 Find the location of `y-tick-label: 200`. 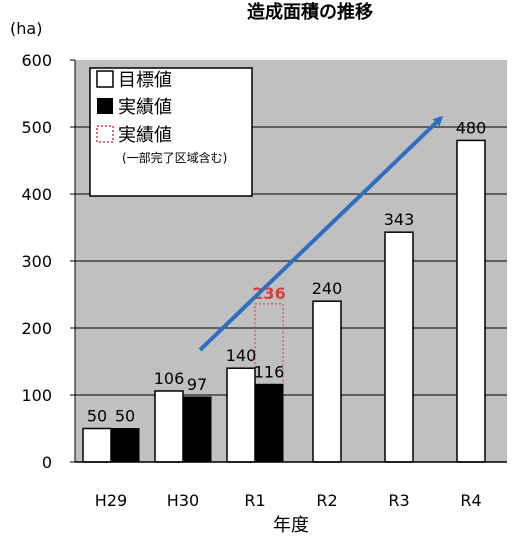

y-tick-label: 200 is located at coordinates (36, 328).